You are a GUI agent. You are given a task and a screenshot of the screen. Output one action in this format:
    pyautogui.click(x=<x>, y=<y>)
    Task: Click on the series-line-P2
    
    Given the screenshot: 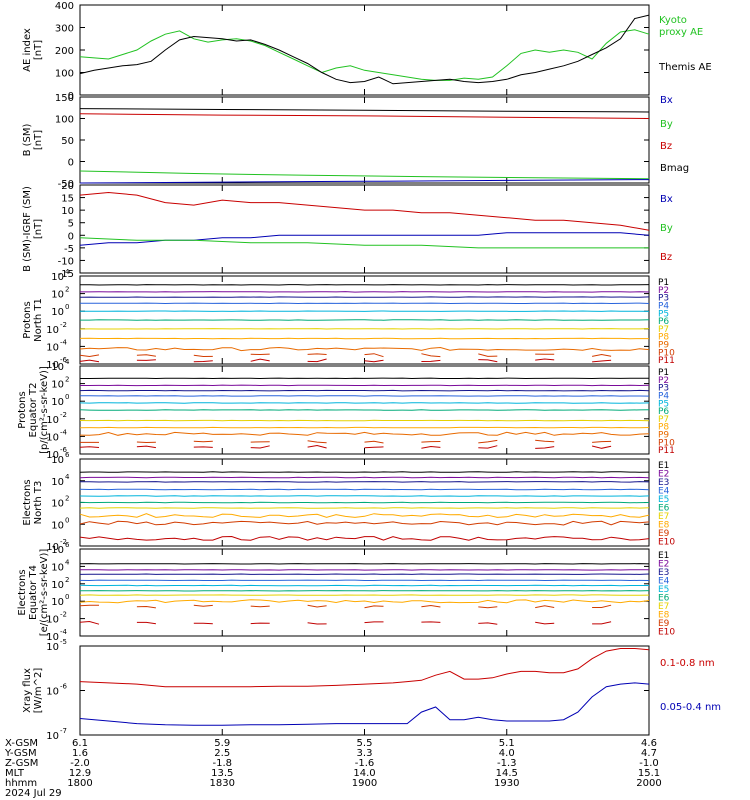 What is the action you would take?
    pyautogui.click(x=365, y=385)
    